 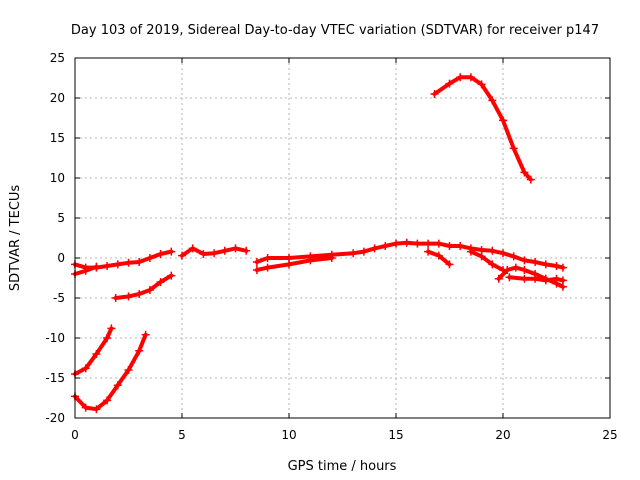 I want to click on x-tick-label: 20, so click(x=502, y=435).